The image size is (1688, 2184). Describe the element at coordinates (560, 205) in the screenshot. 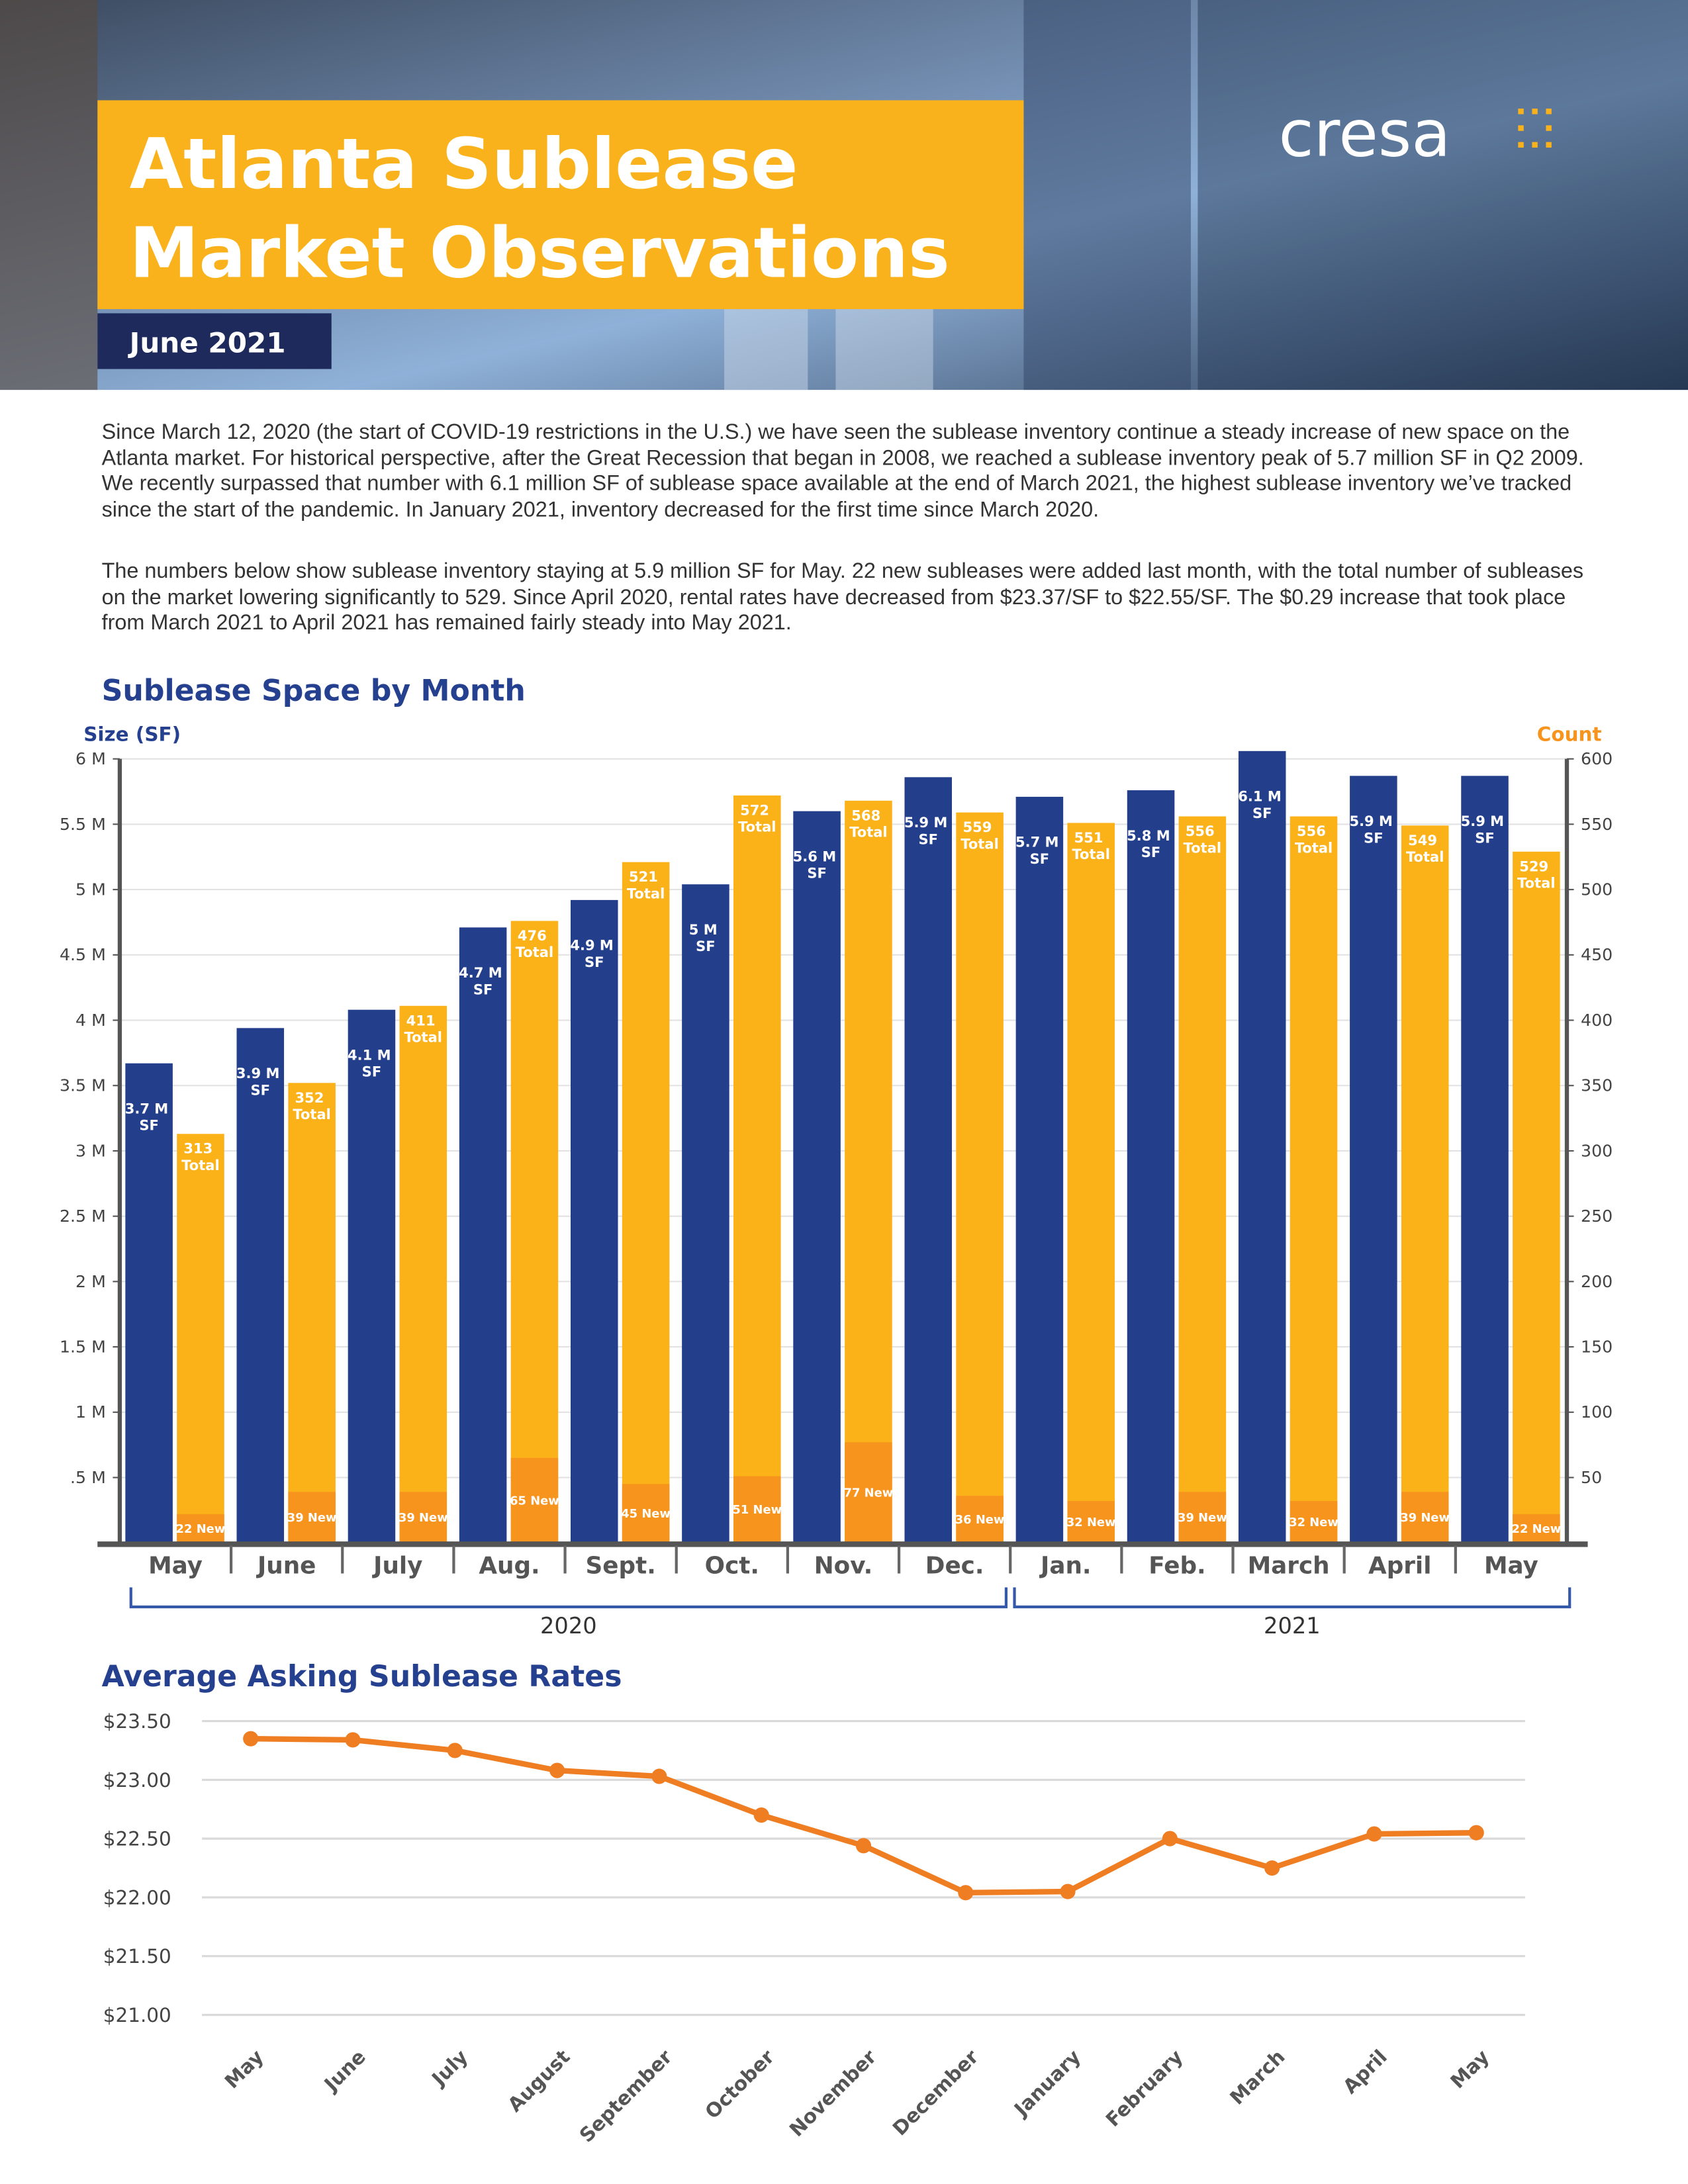

I see `title-box` at that location.